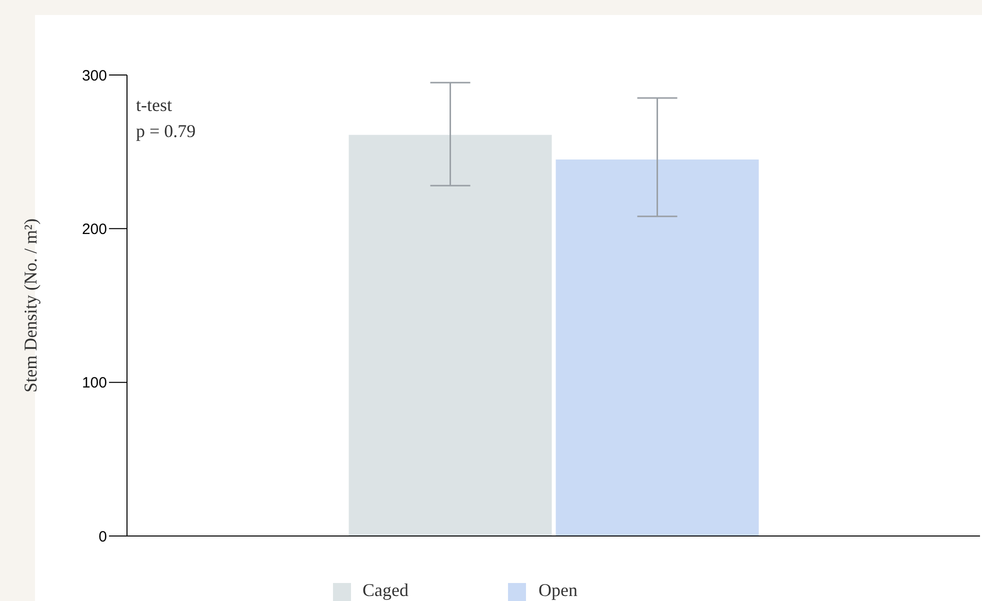 The width and height of the screenshot is (982, 601). What do you see at coordinates (30, 305) in the screenshot?
I see `y-axis-title: Stem Density (No. / m²)` at bounding box center [30, 305].